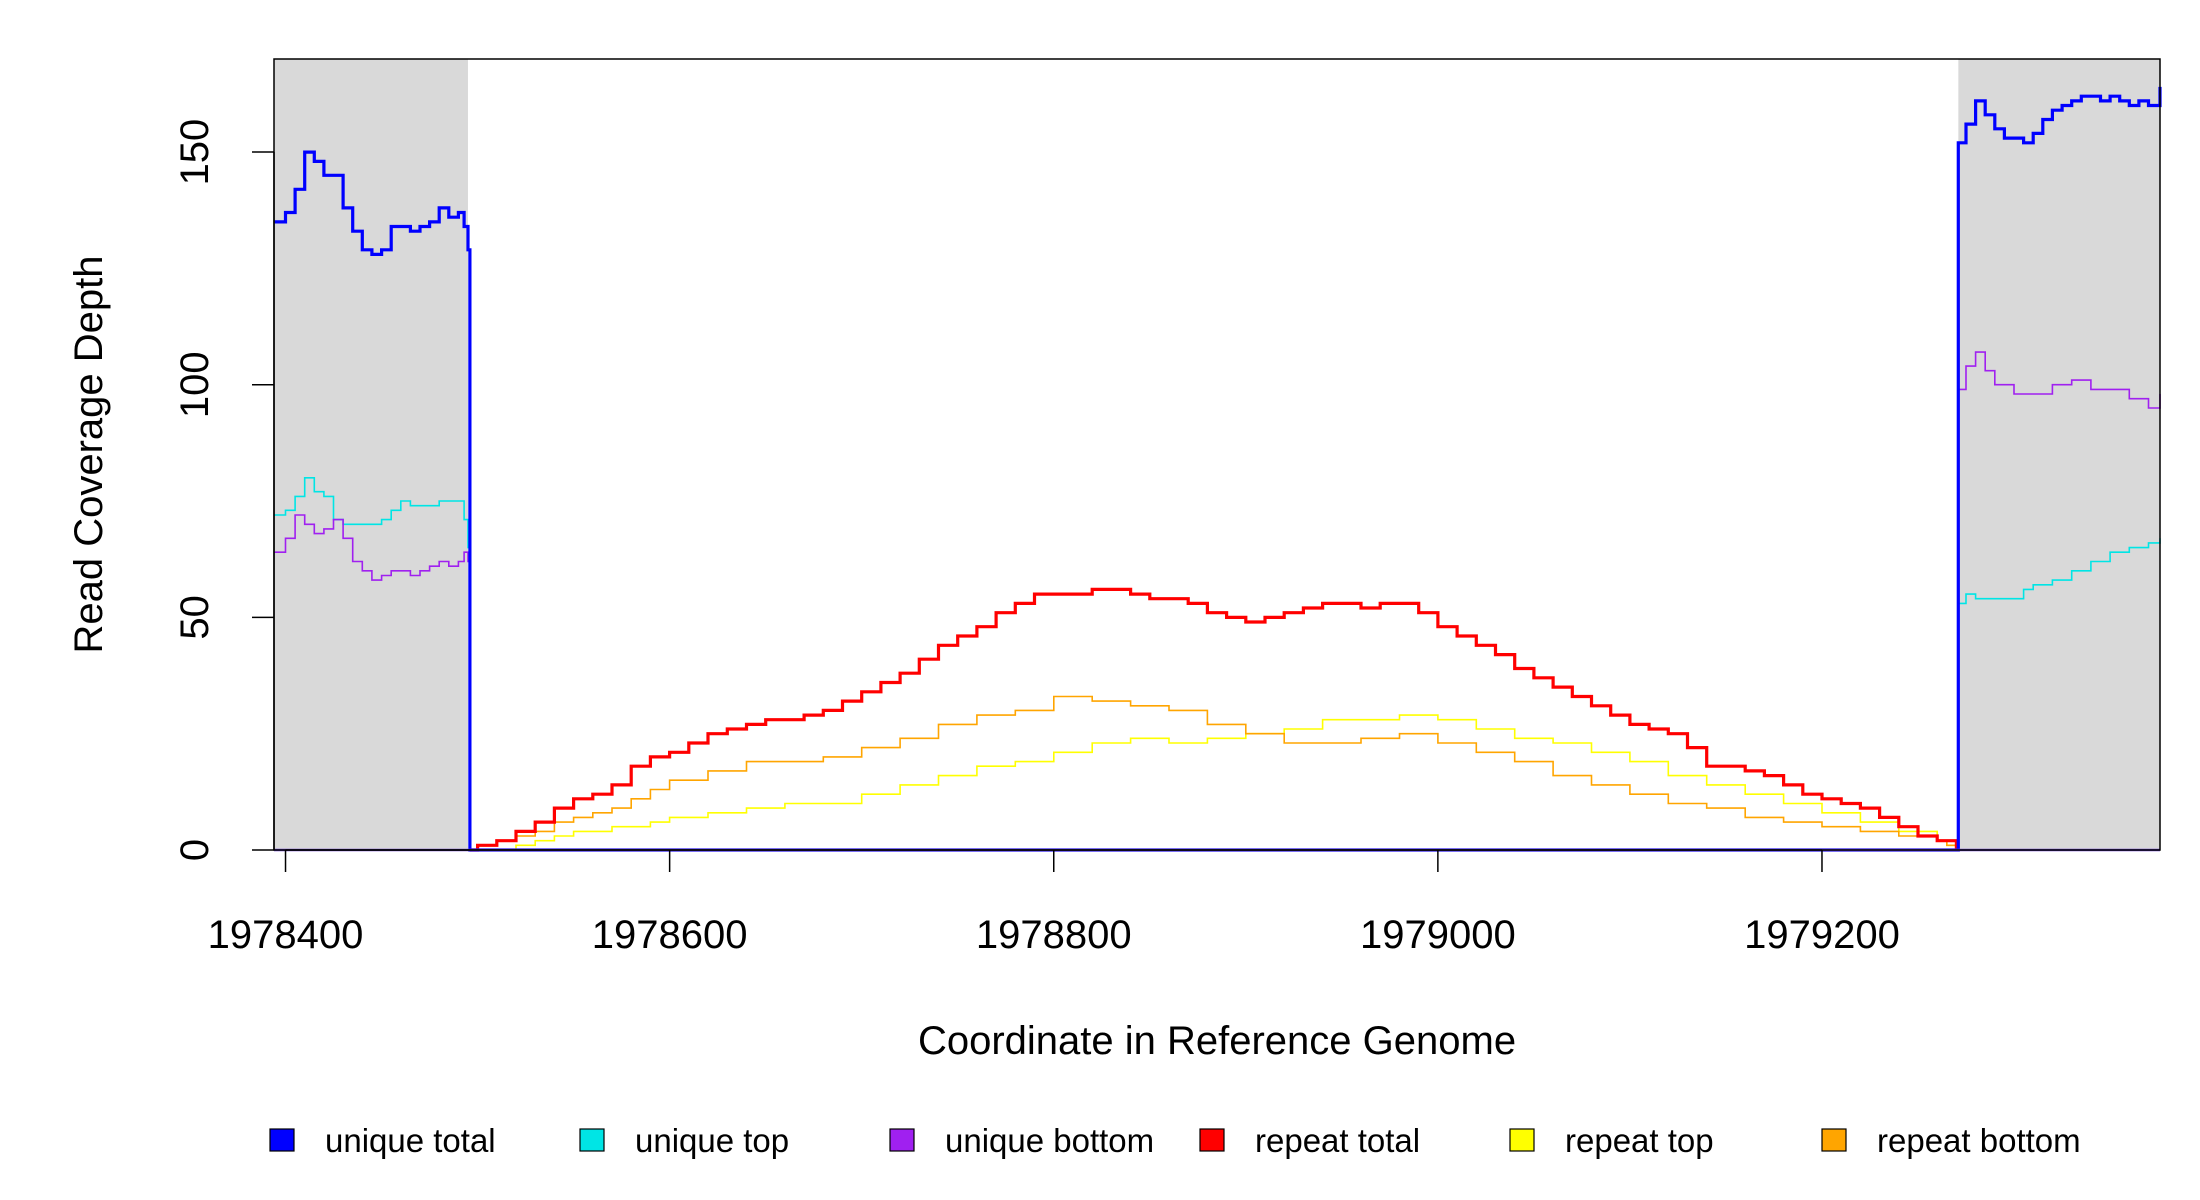 The height and width of the screenshot is (1200, 2200). I want to click on series-line-repeat-total, so click(1213, 719).